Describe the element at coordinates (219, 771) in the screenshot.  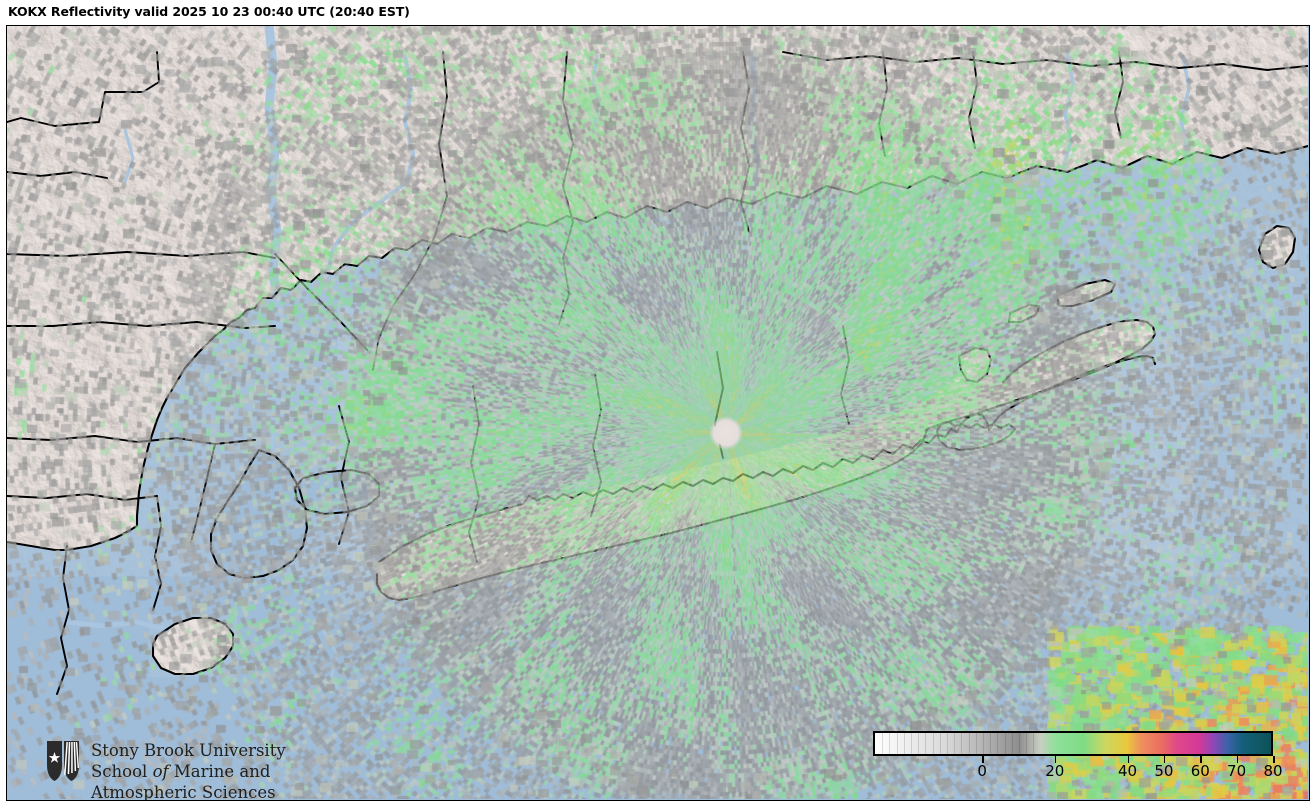
I see `logo-line-2-post: Marine and` at that location.